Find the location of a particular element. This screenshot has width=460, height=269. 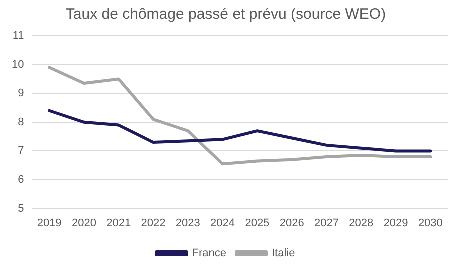

x-tick-label: 2022 is located at coordinates (153, 223).